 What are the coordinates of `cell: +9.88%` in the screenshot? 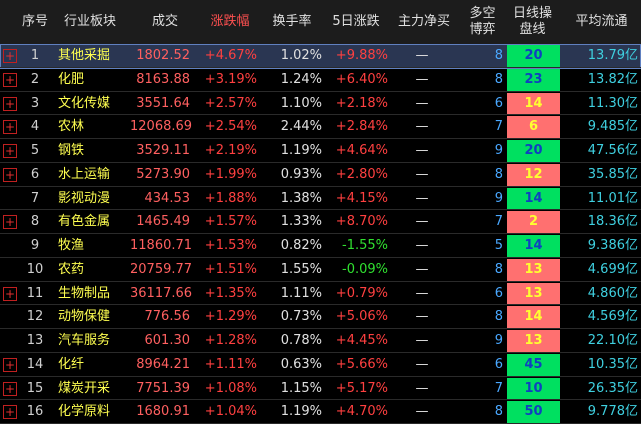 It's located at (361, 55).